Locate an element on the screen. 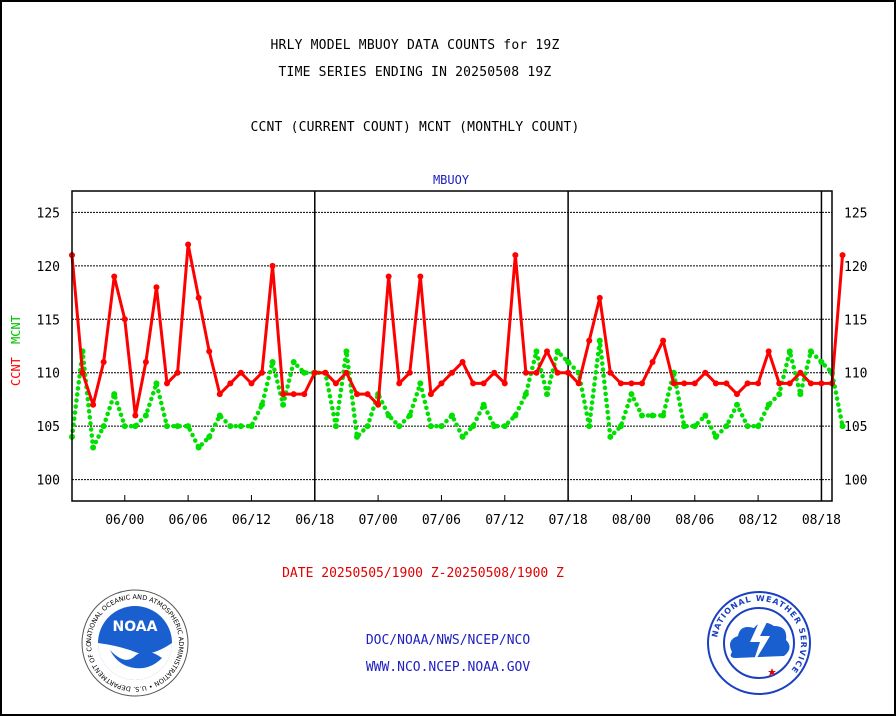 This screenshot has height=716, width=896. y-tick-left-120: 120 is located at coordinates (48, 267).